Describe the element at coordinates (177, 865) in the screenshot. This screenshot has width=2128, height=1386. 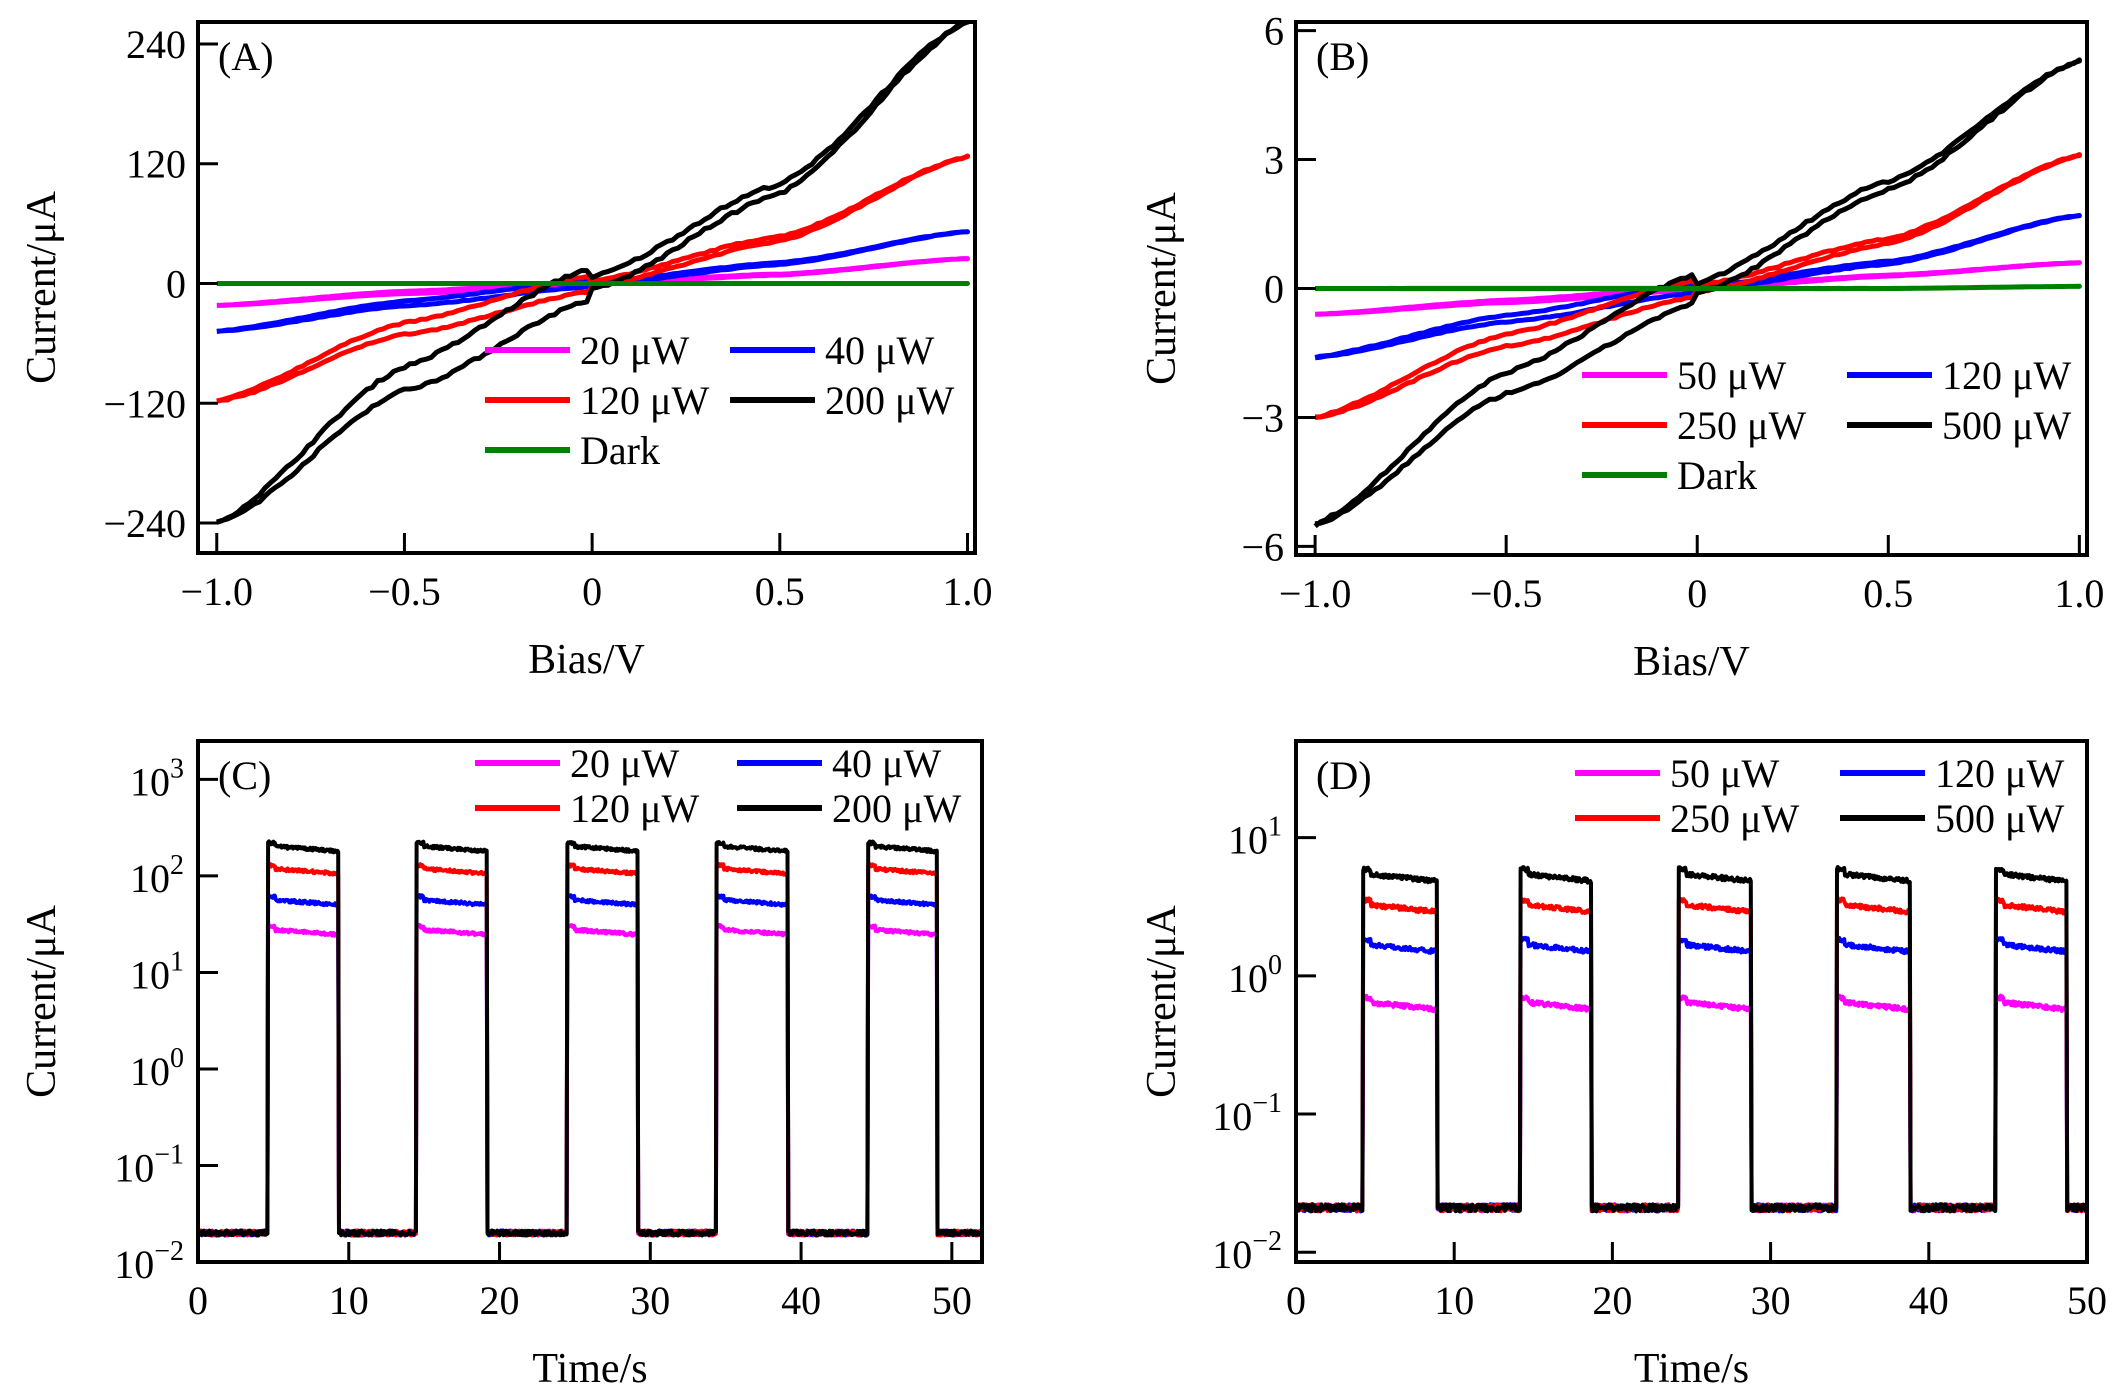
I see `y-tick-exponent: 2` at that location.